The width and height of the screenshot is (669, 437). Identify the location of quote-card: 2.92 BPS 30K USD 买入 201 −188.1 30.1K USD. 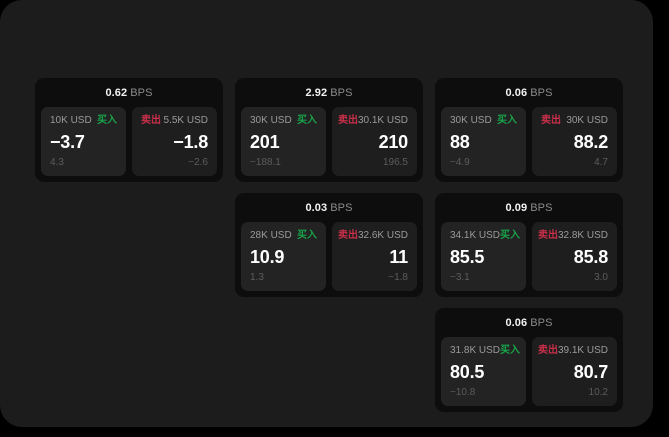
(329, 130).